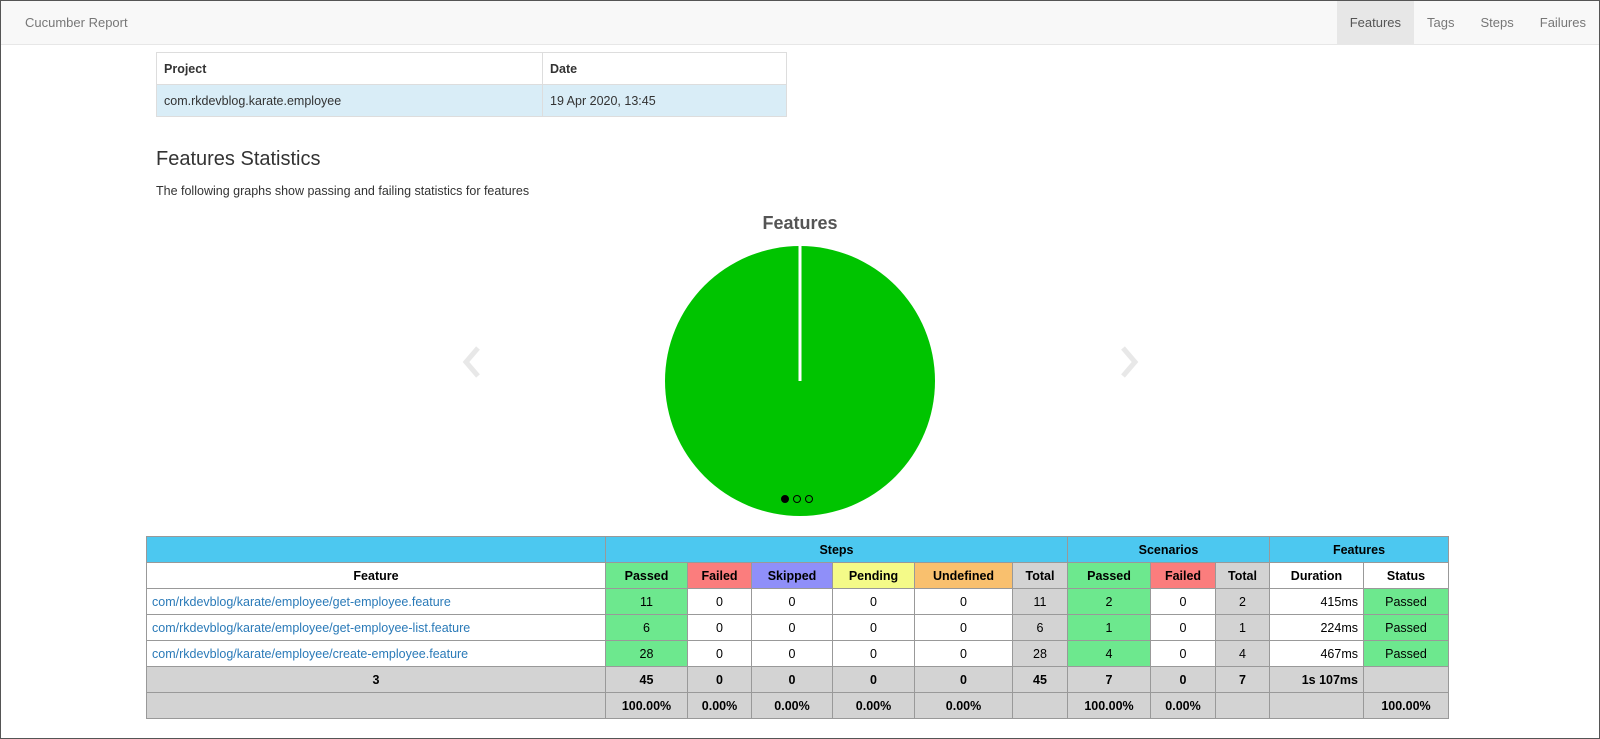 The width and height of the screenshot is (1600, 739). Describe the element at coordinates (1316, 575) in the screenshot. I see `col-duration: Duration` at that location.